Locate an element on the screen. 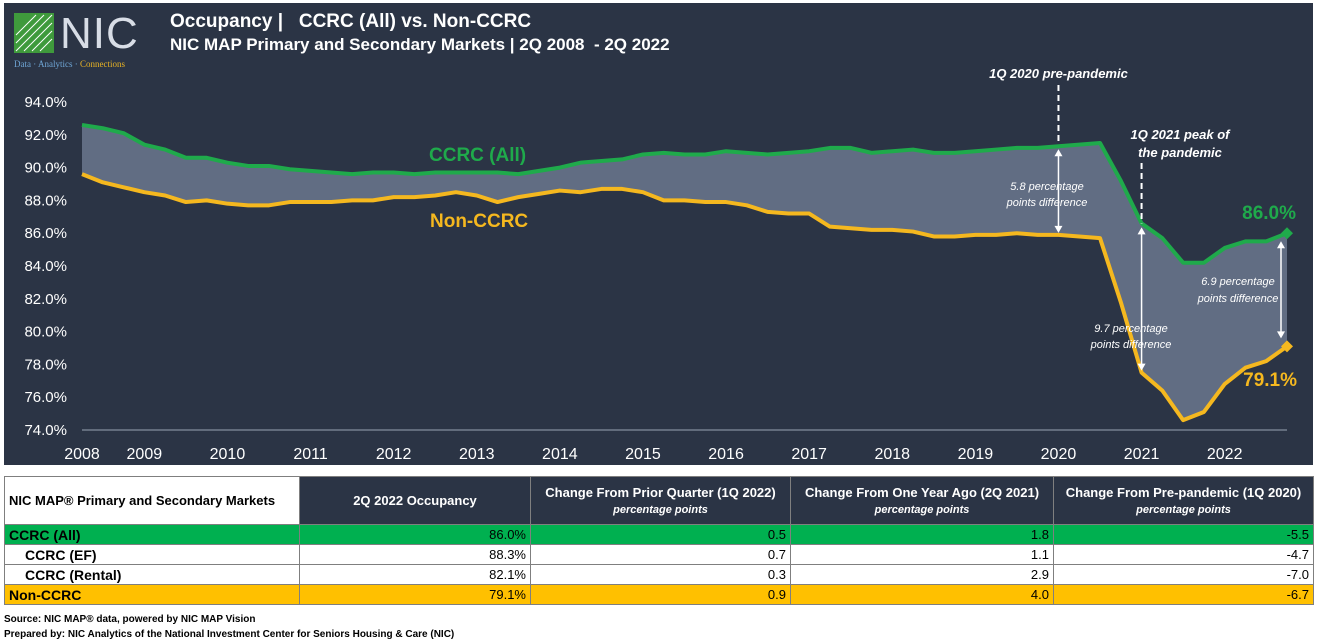 Image resolution: width=1317 pixels, height=644 pixels. logo-tagline-b: Connections is located at coordinates (102, 64).